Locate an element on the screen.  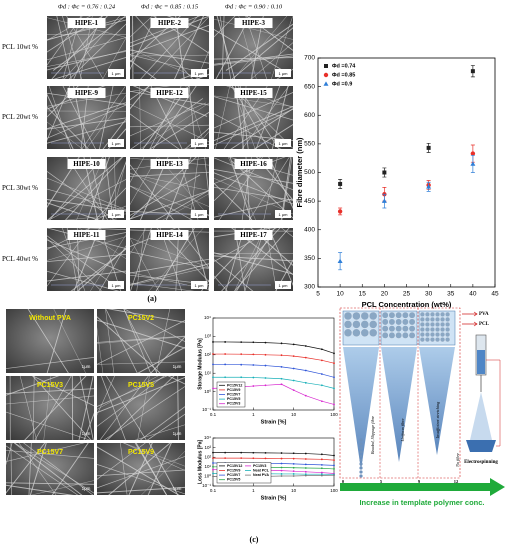
x-tick-label: 100 is located at coordinates (334, 414).